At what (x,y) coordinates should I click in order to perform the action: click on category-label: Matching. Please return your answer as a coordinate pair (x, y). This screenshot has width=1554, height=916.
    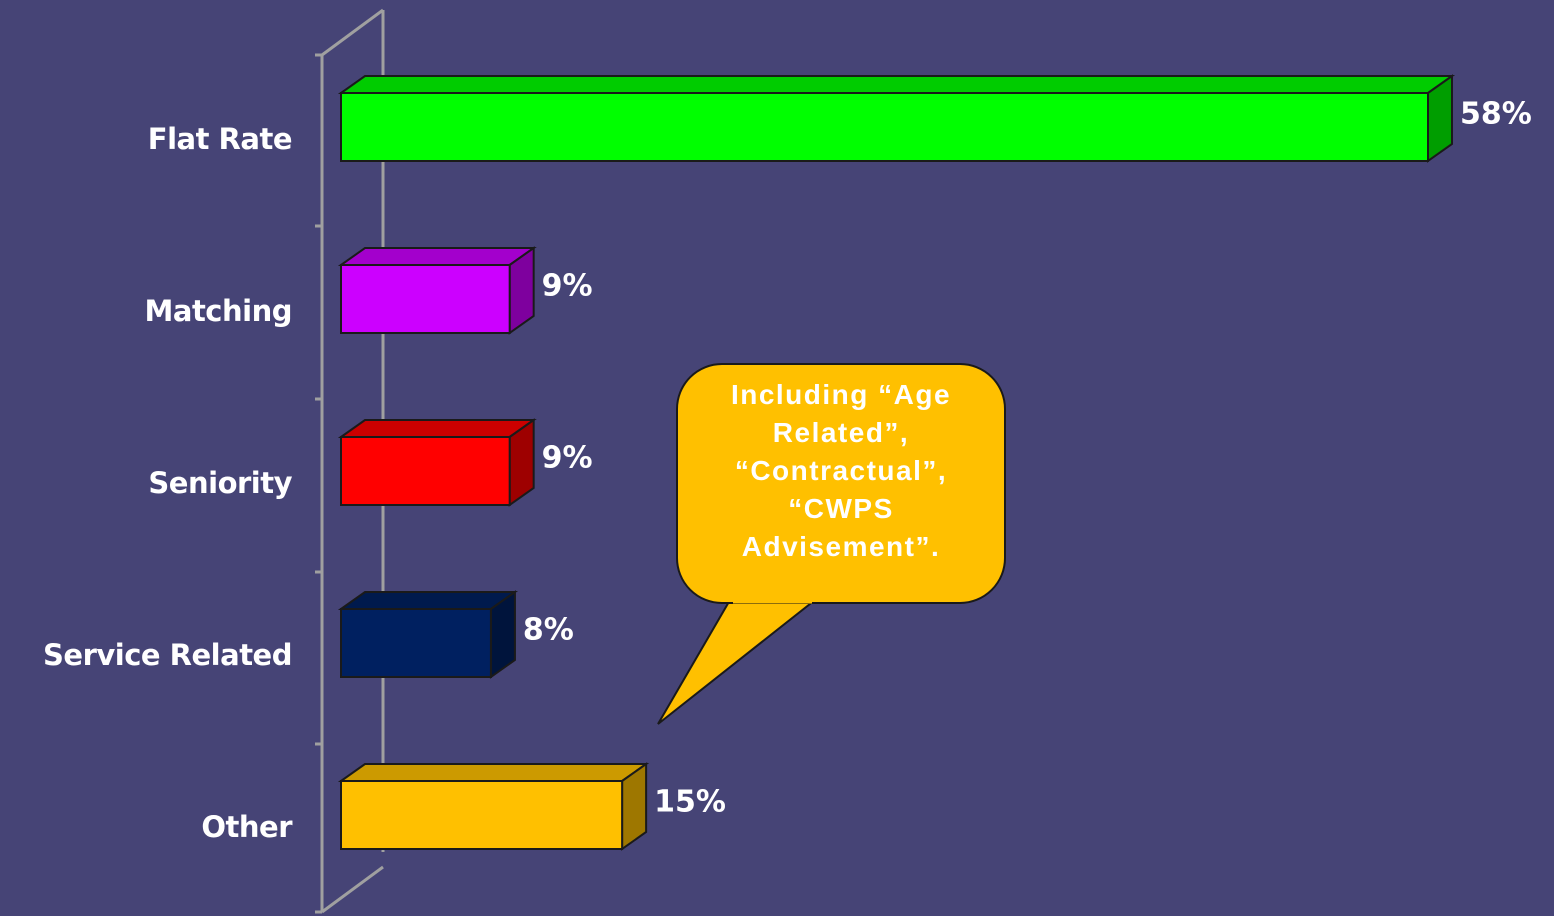
    Looking at the image, I should click on (218, 311).